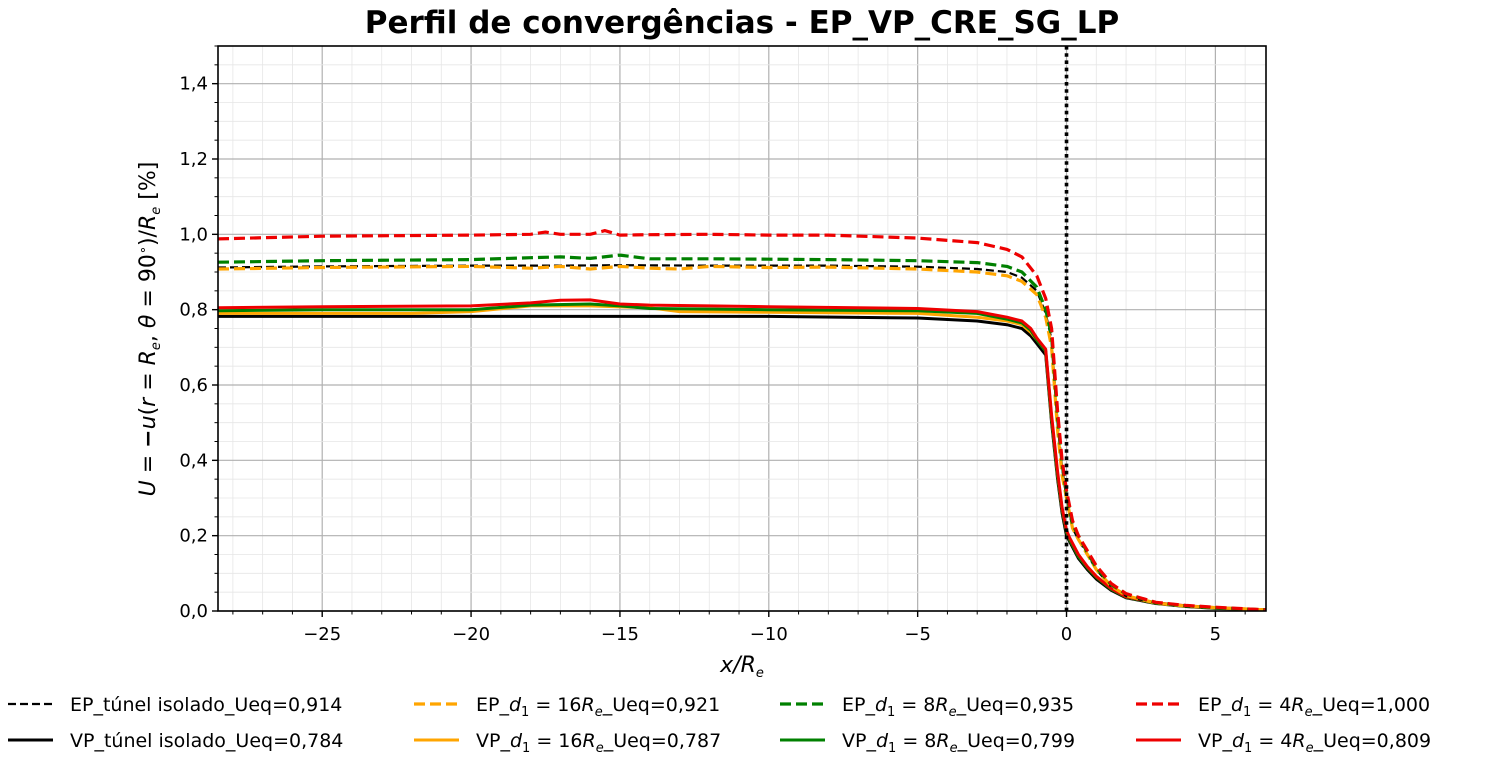  Describe the element at coordinates (322, 634) in the screenshot. I see `x-tick-label: −25` at that location.